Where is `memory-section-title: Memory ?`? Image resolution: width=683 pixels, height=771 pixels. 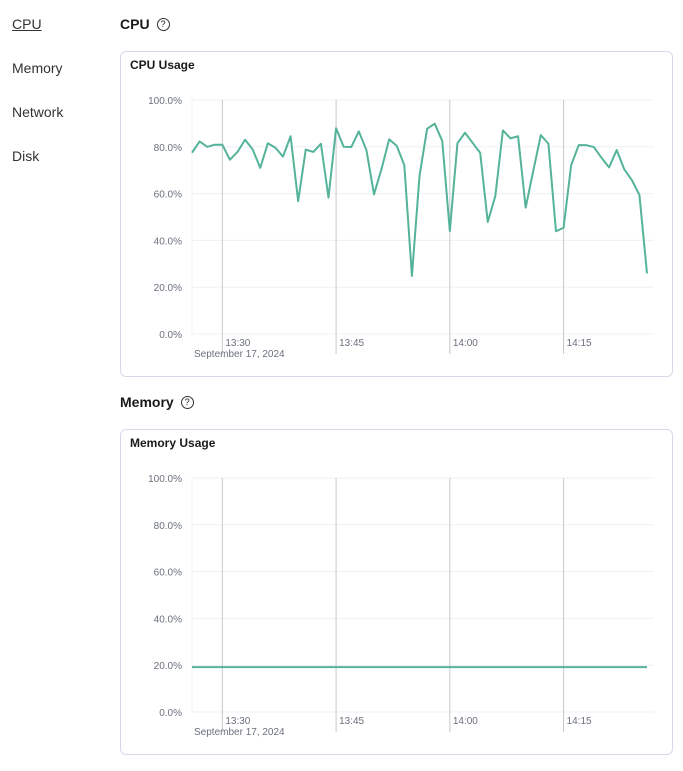
memory-section-title: Memory ? is located at coordinates (157, 402).